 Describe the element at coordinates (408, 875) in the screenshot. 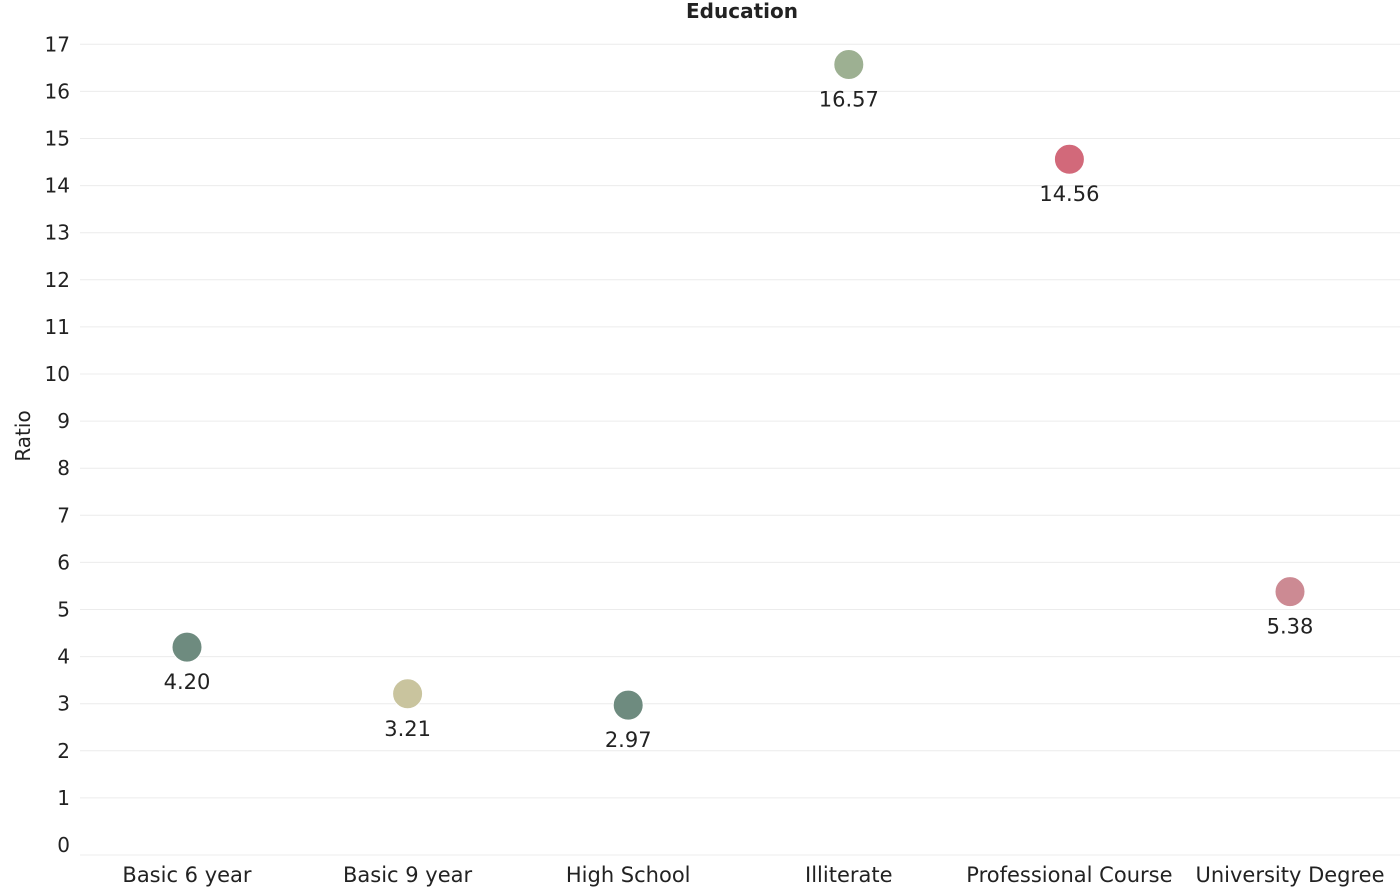

I see `x-tick-1: Basic 9 year` at that location.